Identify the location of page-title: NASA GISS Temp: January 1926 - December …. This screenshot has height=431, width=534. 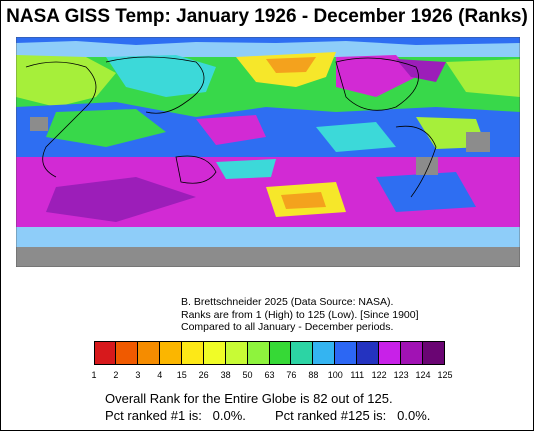
(267, 16).